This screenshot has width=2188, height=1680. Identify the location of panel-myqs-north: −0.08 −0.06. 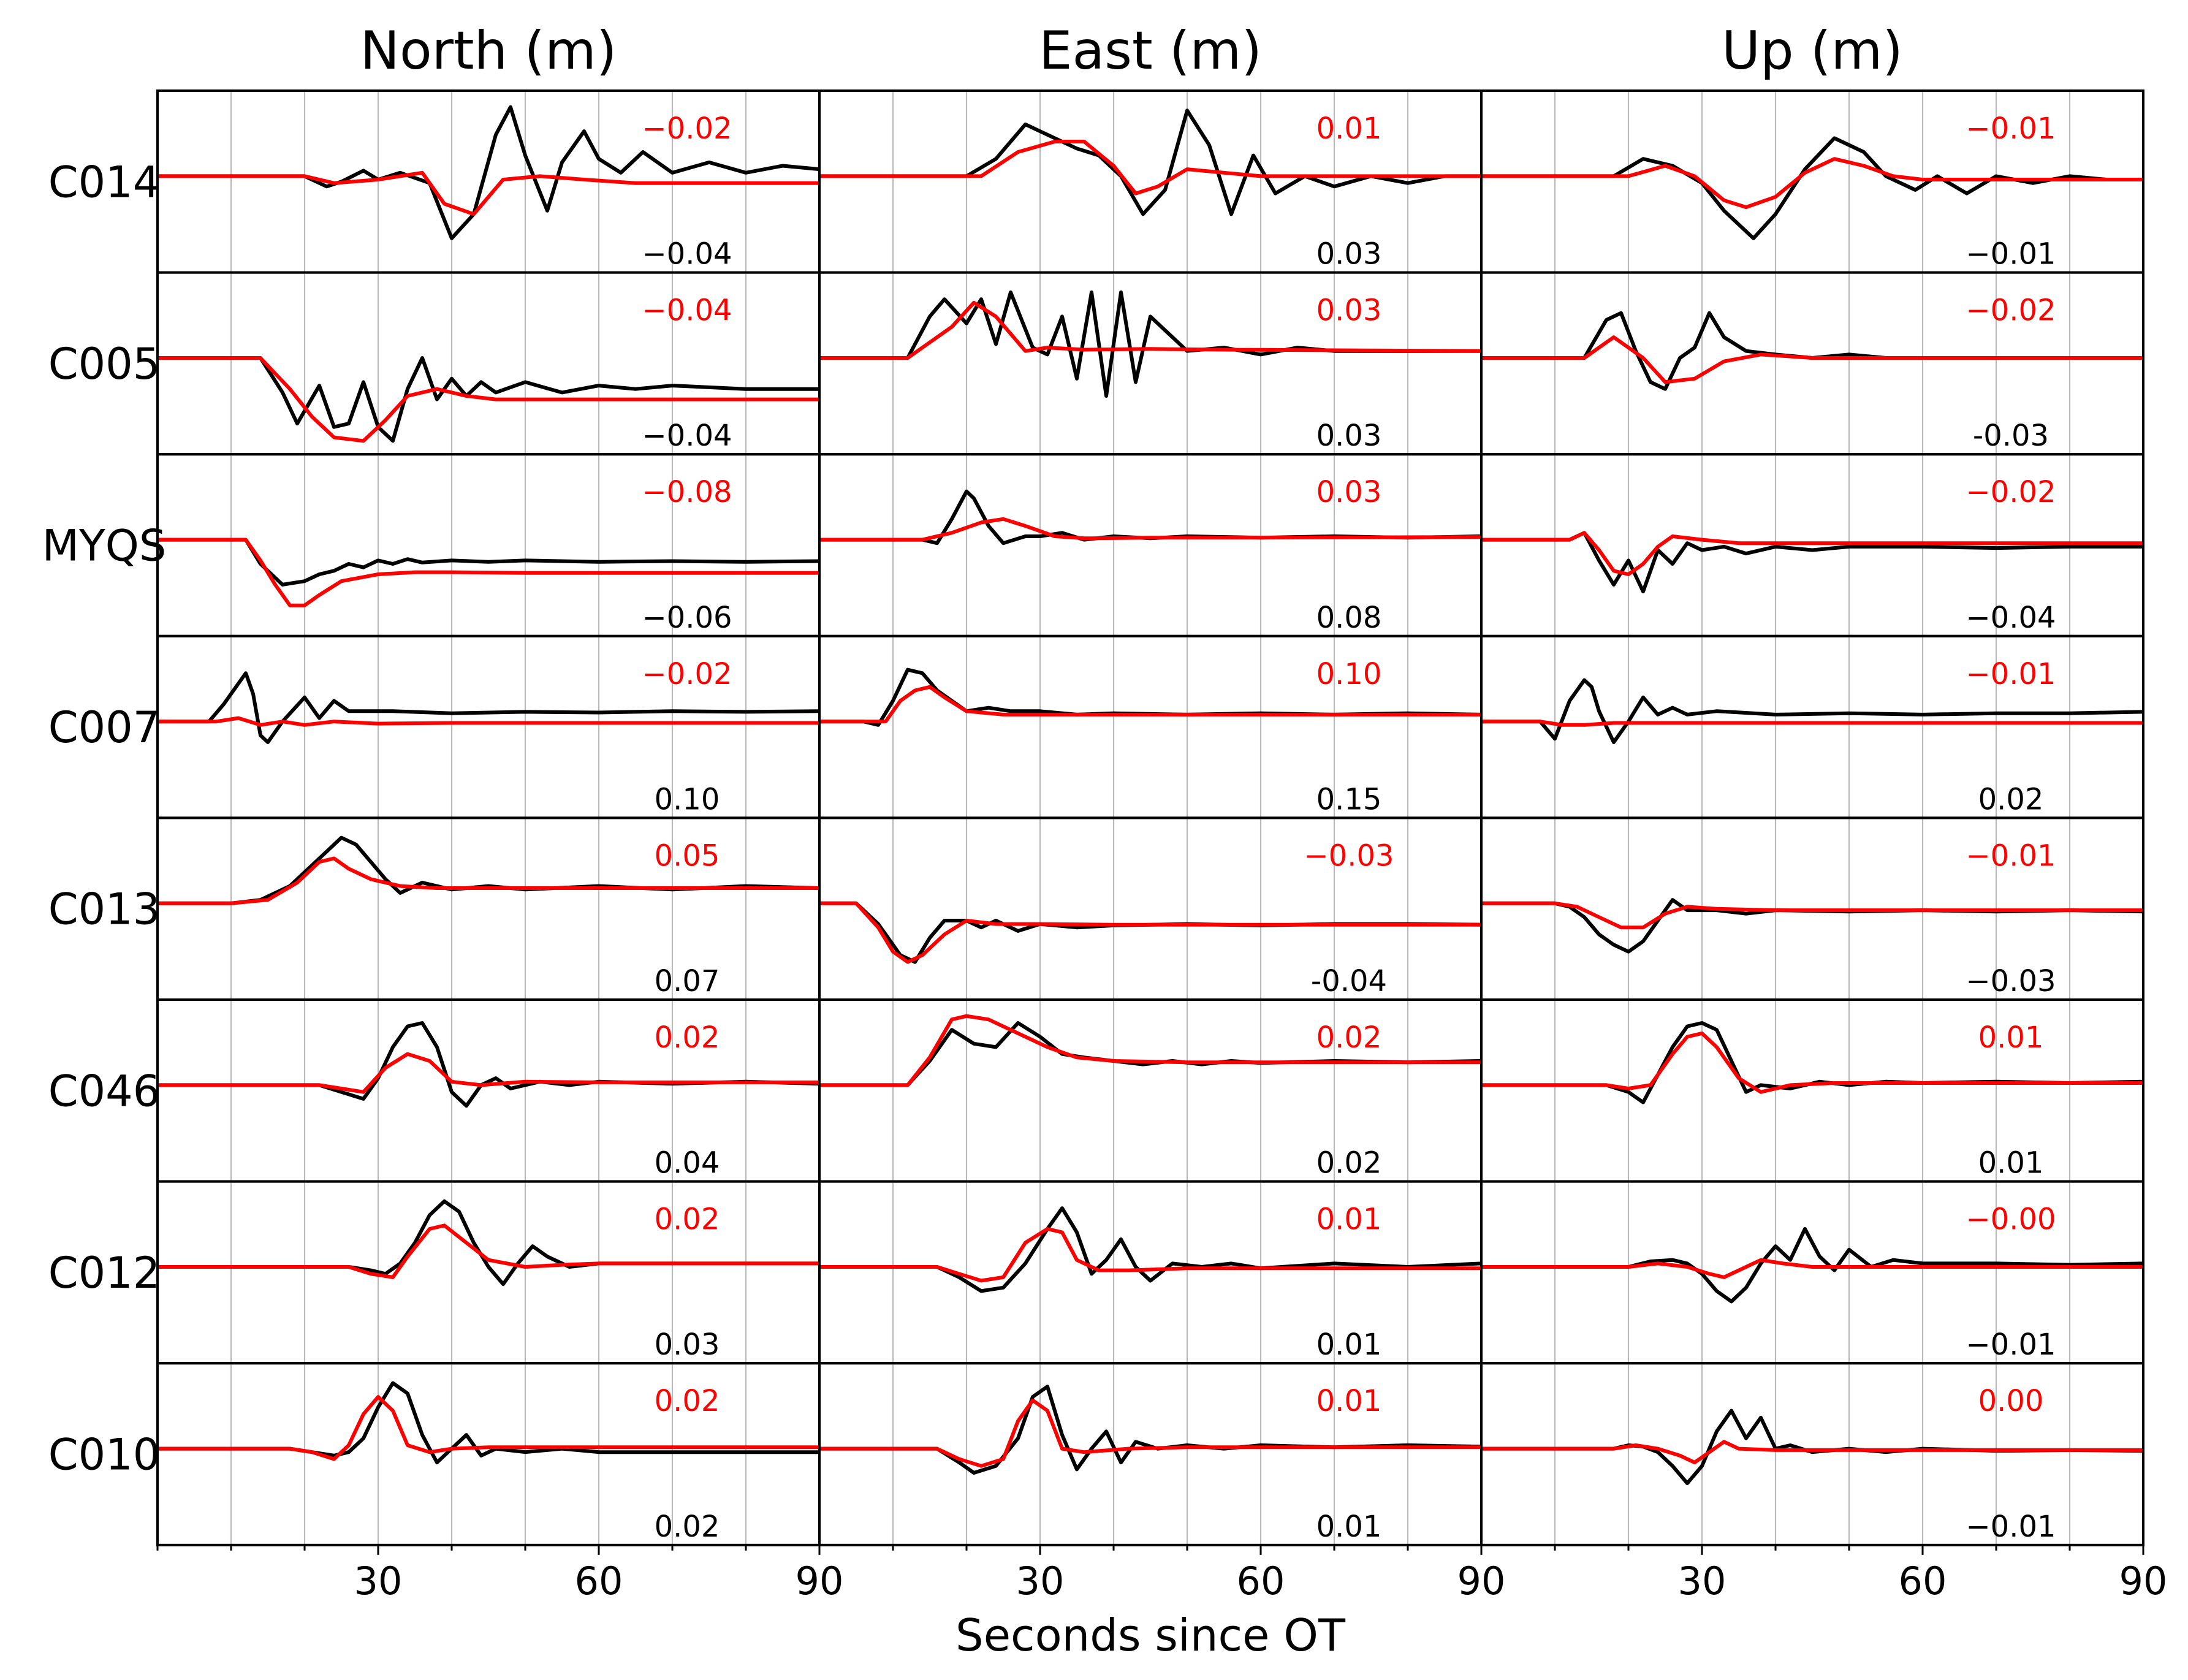
(488, 545).